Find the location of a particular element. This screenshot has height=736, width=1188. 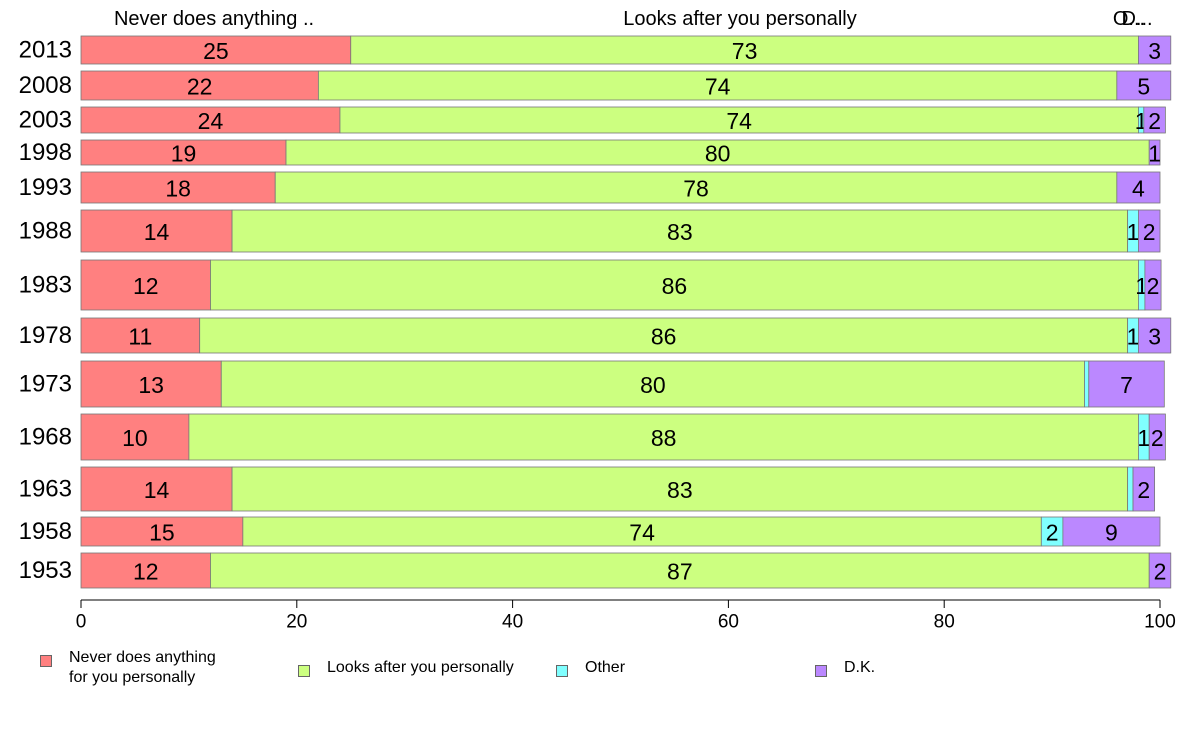

bar-dk-1968 is located at coordinates (1157, 437).